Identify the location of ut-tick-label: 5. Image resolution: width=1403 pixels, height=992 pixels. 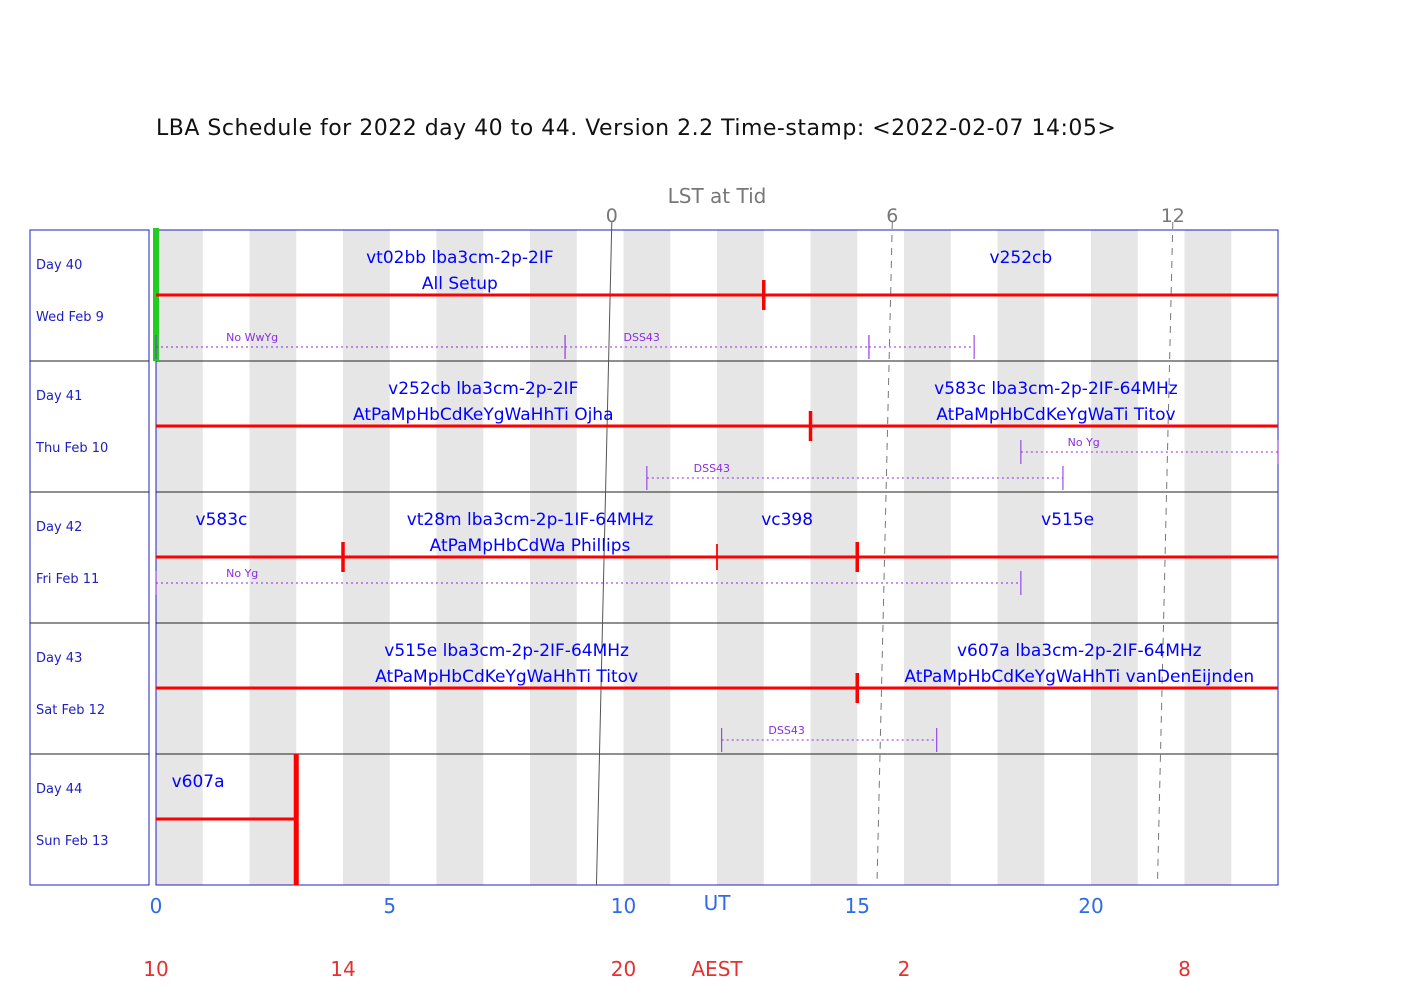
(389, 906).